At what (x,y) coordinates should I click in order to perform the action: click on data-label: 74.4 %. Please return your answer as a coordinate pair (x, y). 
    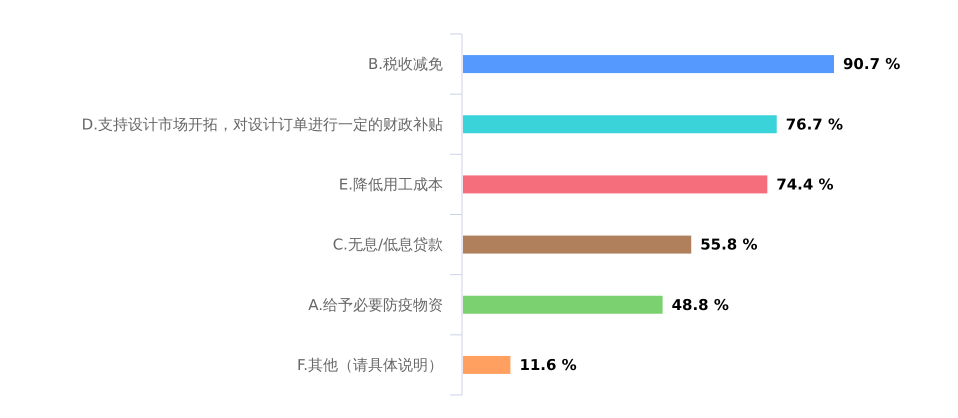
    Looking at the image, I should click on (805, 184).